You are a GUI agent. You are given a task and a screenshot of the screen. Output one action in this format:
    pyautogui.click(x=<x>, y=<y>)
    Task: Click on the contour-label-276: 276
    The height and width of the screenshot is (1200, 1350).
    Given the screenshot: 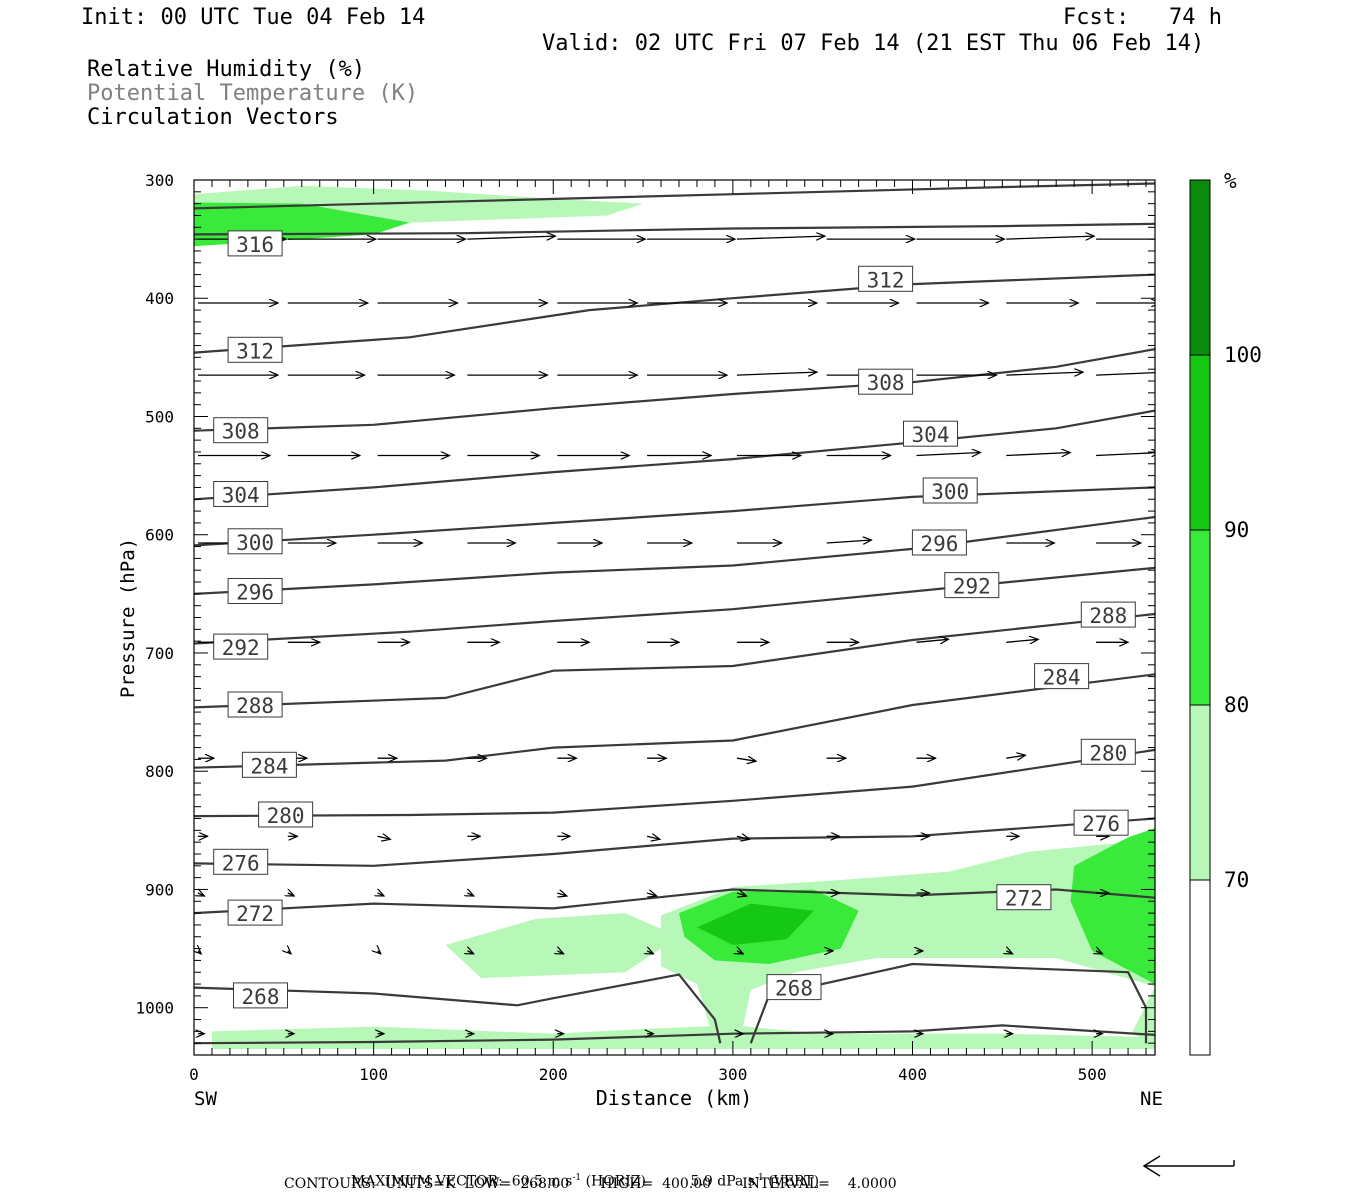 What is the action you would take?
    pyautogui.click(x=1101, y=824)
    